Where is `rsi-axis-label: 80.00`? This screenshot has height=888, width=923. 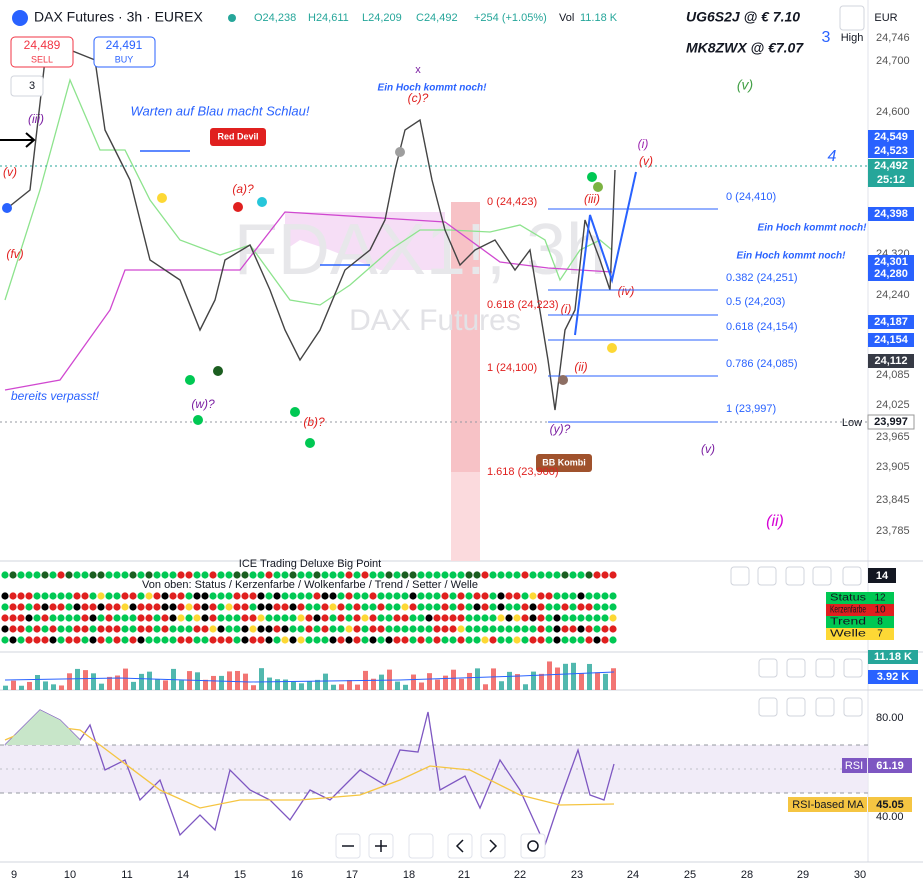
rsi-axis-label: 80.00 is located at coordinates (890, 718).